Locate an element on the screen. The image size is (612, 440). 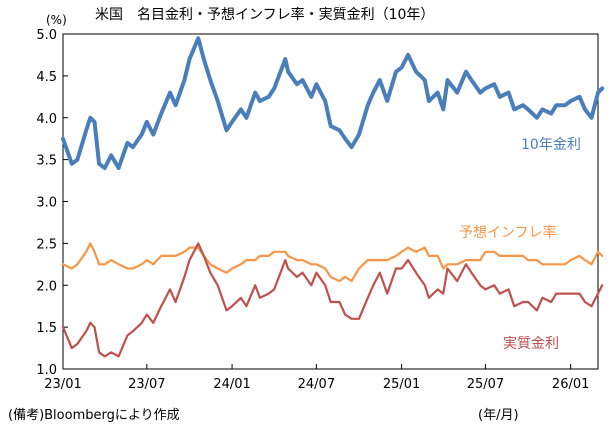
x-tick-label: 24/07 is located at coordinates (316, 384).